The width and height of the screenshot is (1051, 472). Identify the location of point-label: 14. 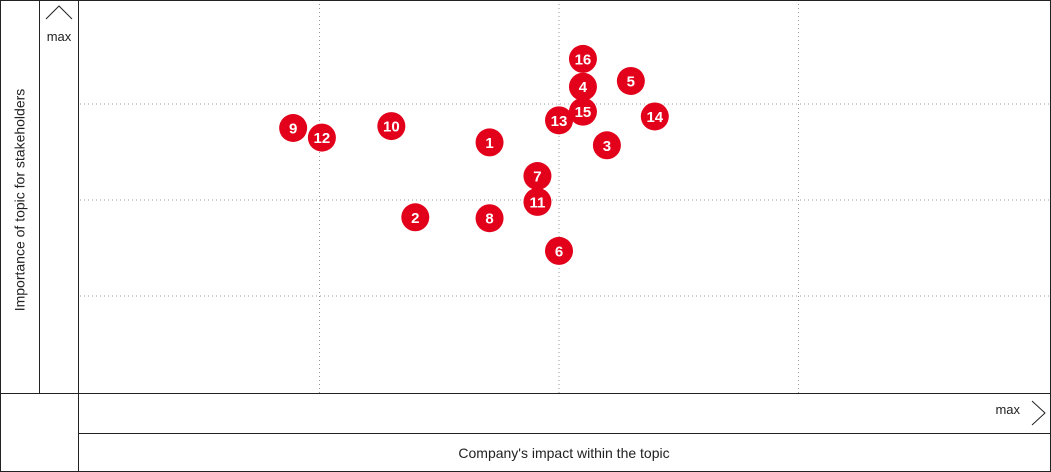
(654, 117).